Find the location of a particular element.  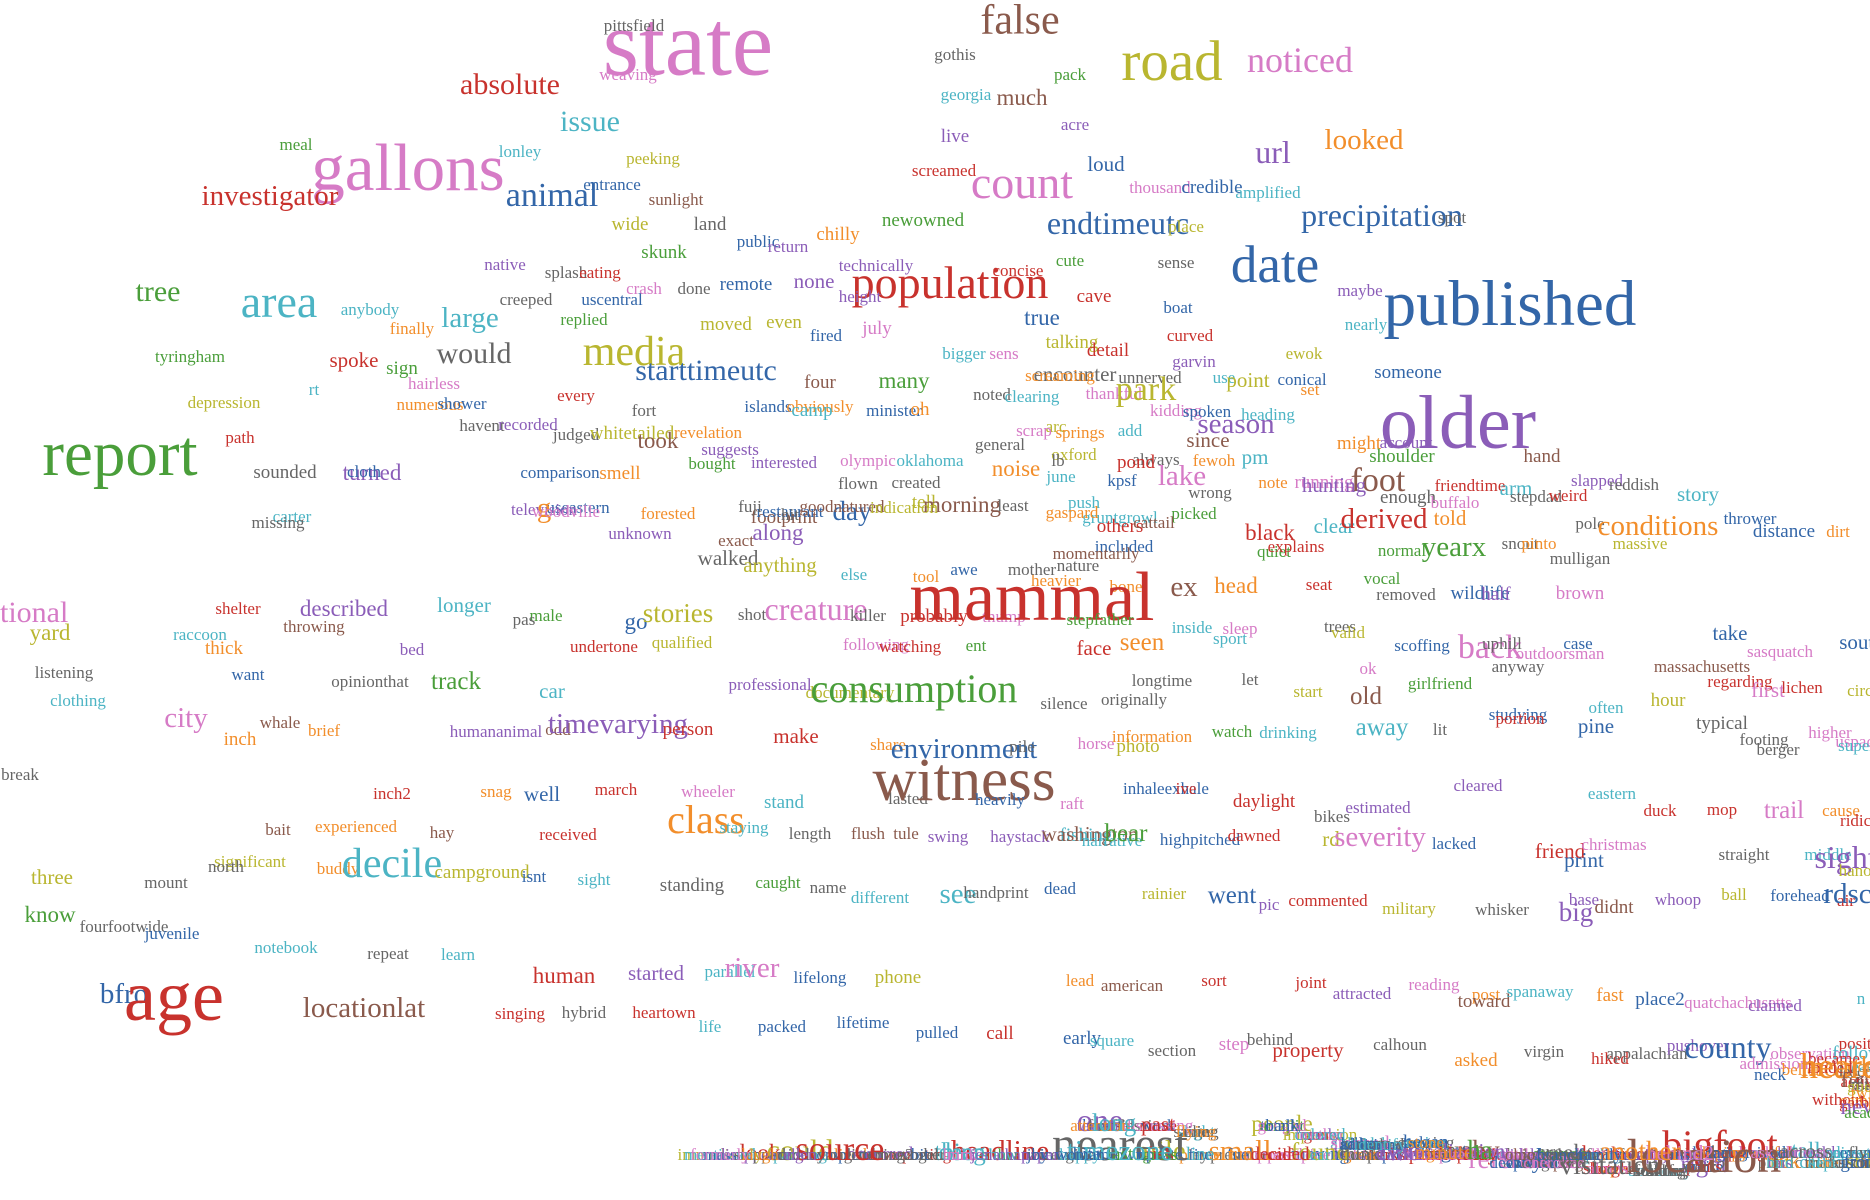

word-oh: oh is located at coordinates (921, 409).